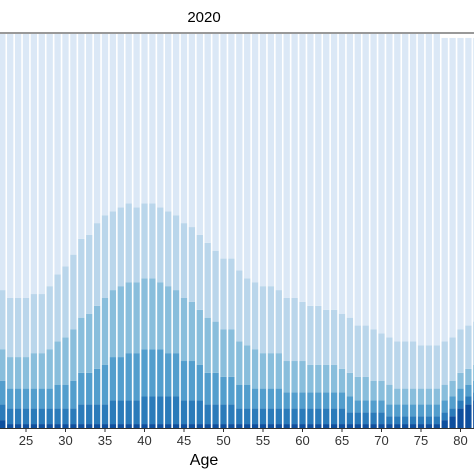 Image resolution: width=474 pixels, height=474 pixels. I want to click on x-tick-label: 65, so click(342, 440).